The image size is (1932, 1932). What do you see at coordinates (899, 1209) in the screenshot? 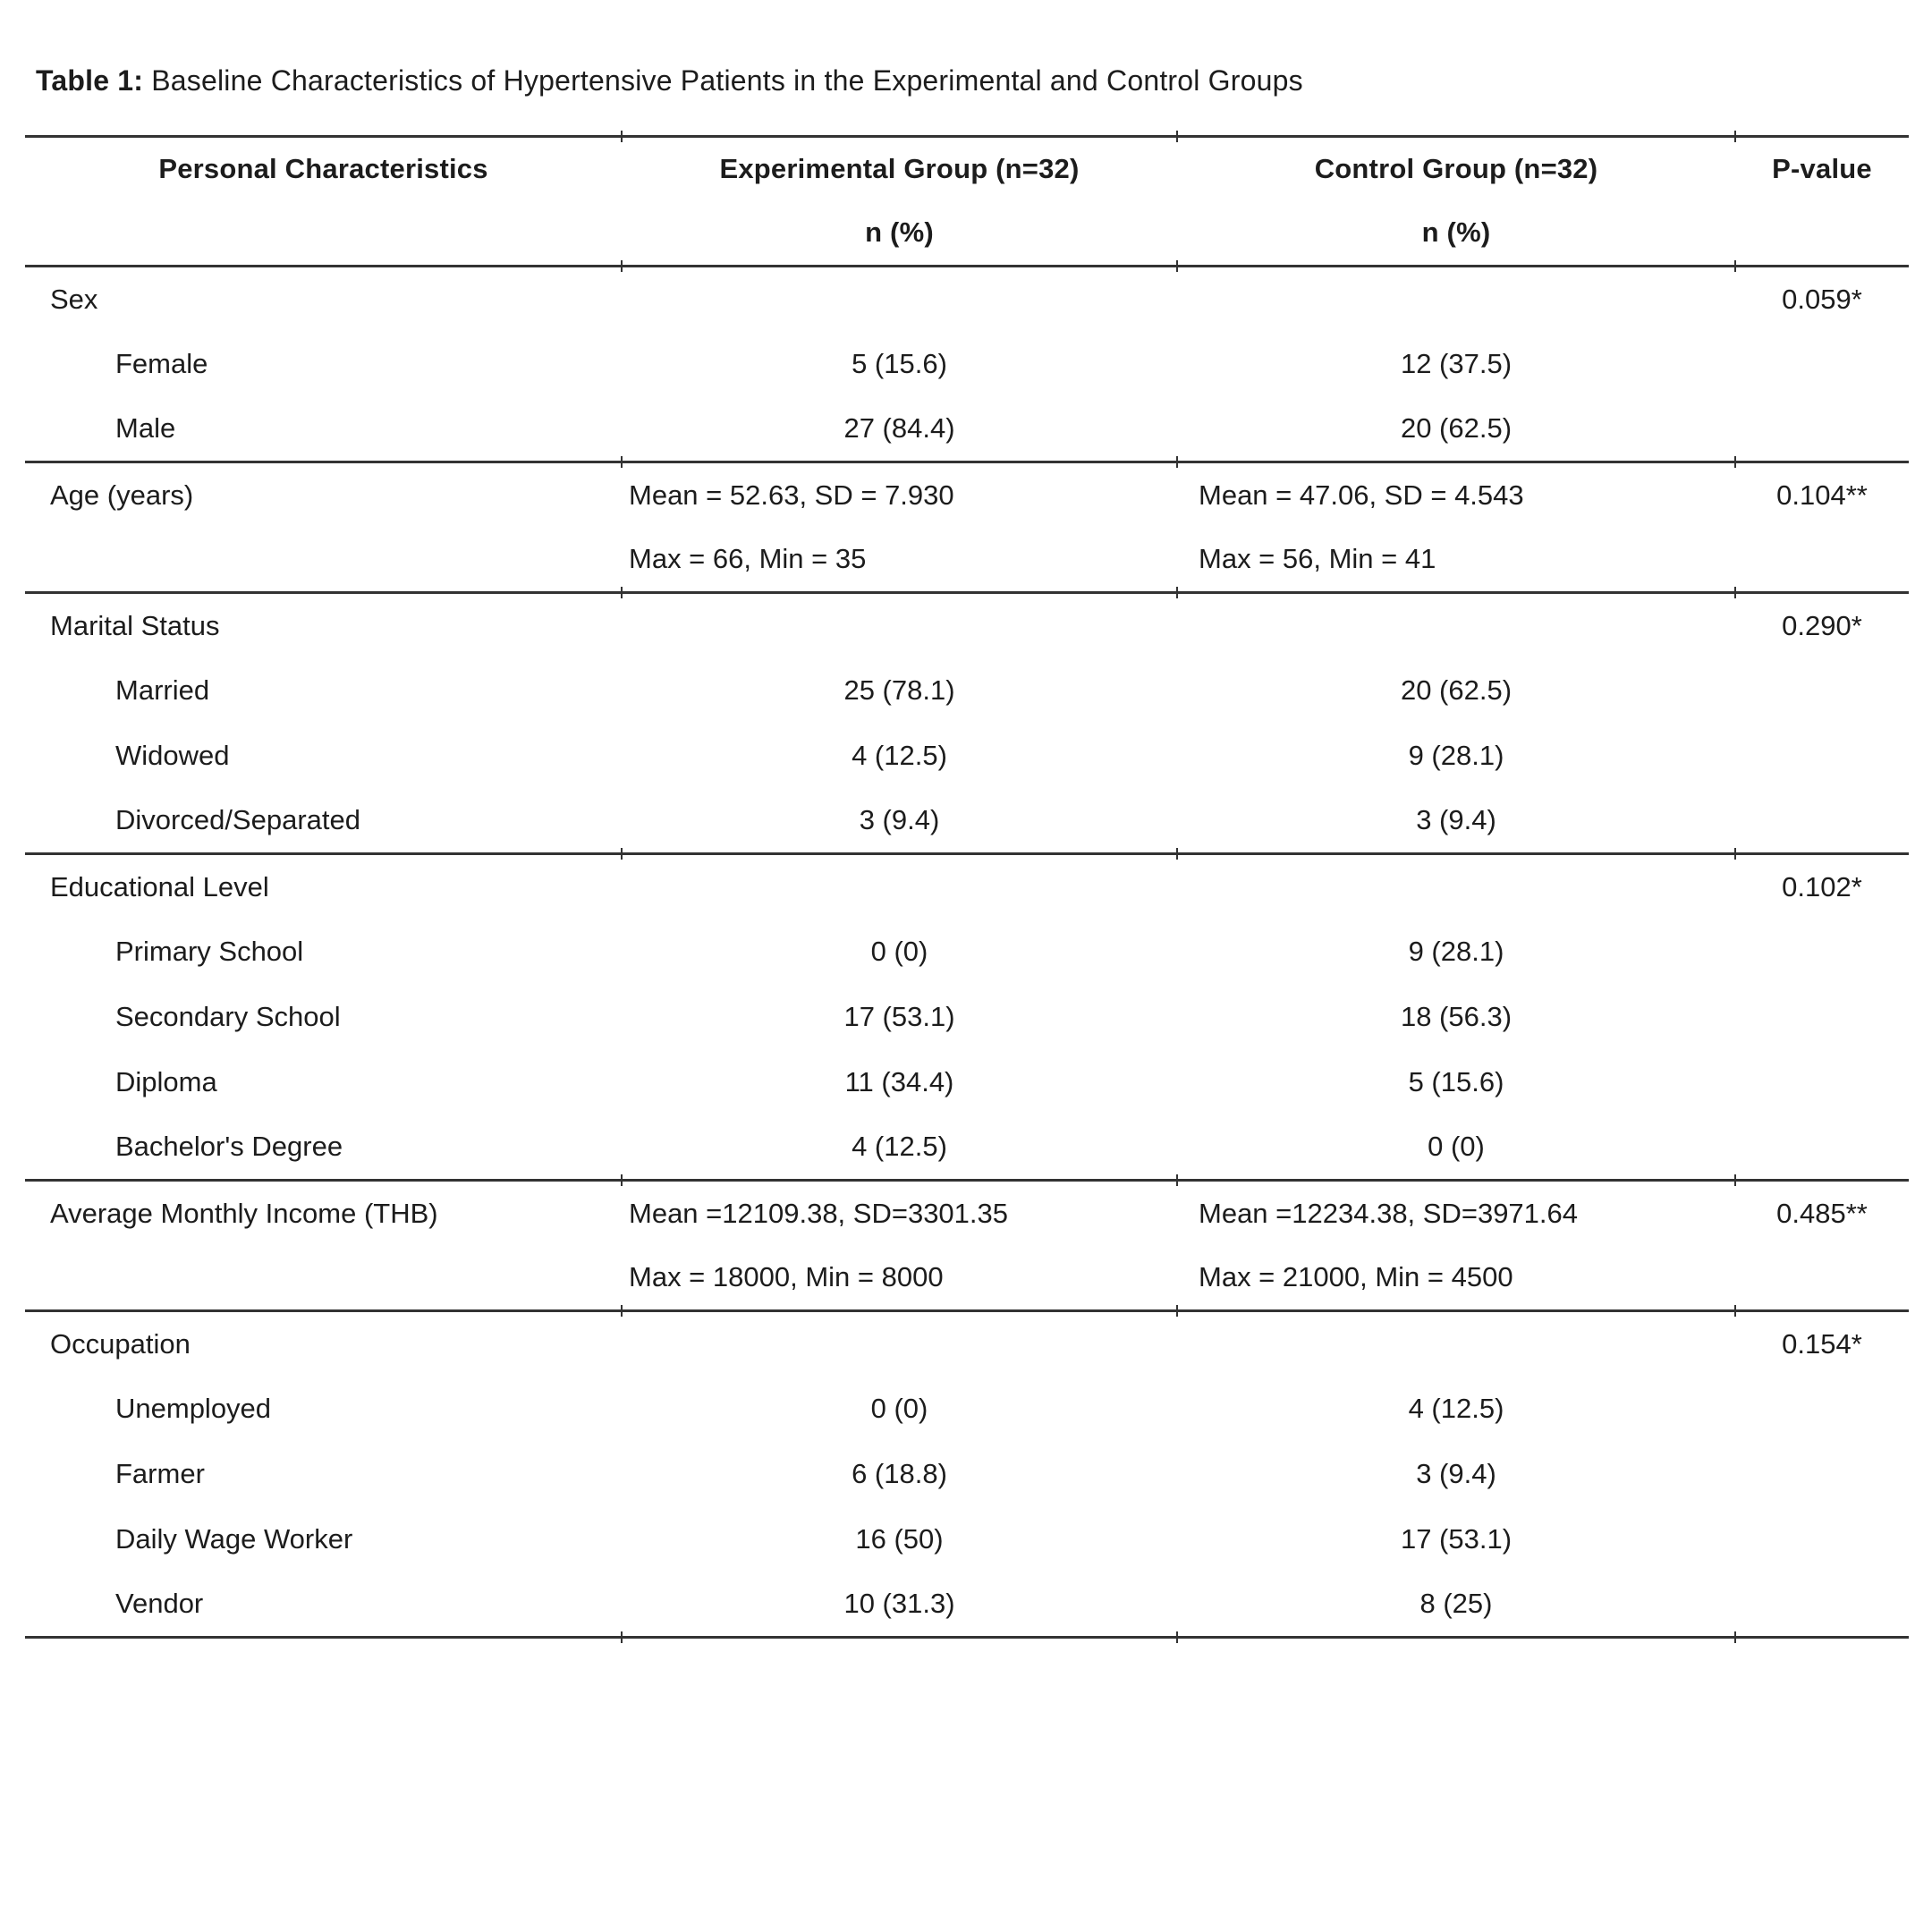
I see `experimental-value: Mean =12109.38, SD=3301.35` at bounding box center [899, 1209].